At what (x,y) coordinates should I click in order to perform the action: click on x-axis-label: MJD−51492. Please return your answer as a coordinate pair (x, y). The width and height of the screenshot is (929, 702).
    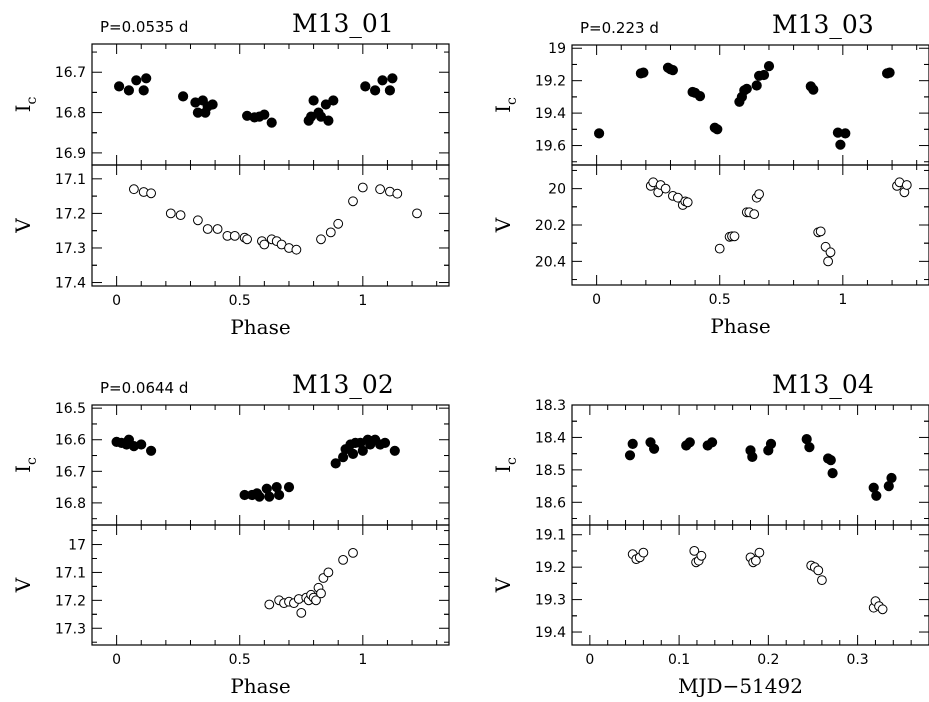
    Looking at the image, I should click on (740, 686).